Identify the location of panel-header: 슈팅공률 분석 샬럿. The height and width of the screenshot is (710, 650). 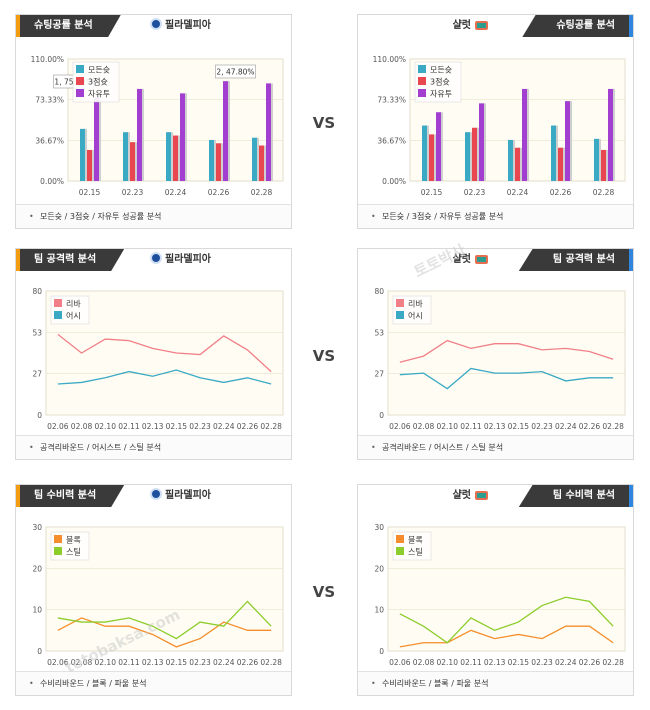
(495, 26).